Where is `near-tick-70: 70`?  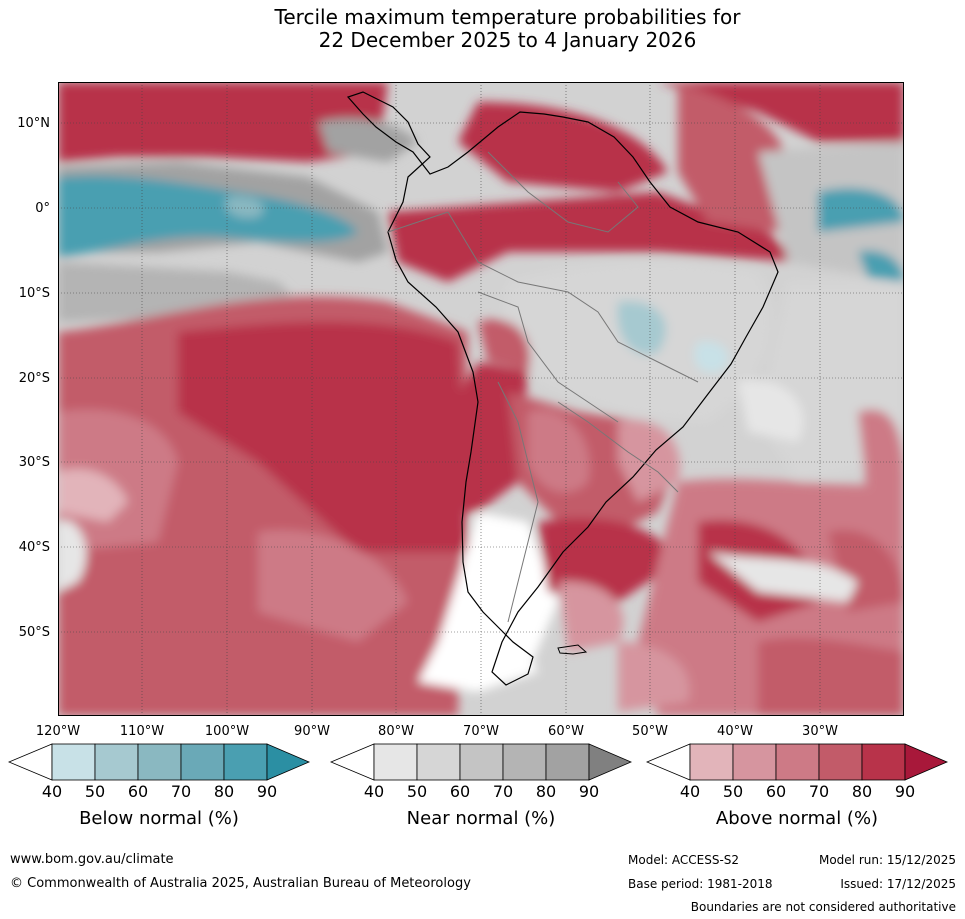 near-tick-70: 70 is located at coordinates (503, 791).